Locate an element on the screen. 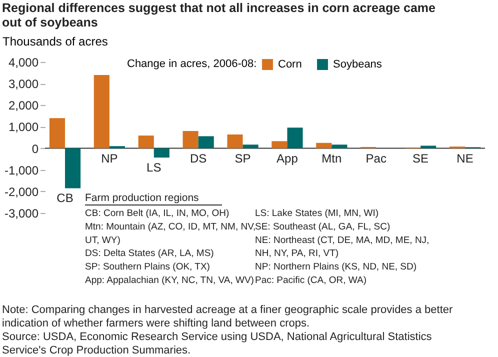  text: DS: Delta States (AR, LA, MS) is located at coordinates (149, 254).